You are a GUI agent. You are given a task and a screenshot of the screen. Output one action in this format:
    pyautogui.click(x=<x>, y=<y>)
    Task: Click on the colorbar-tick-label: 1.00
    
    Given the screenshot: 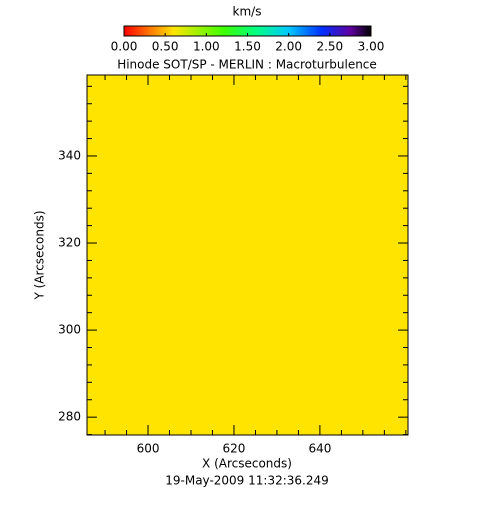 What is the action you would take?
    pyautogui.click(x=206, y=47)
    